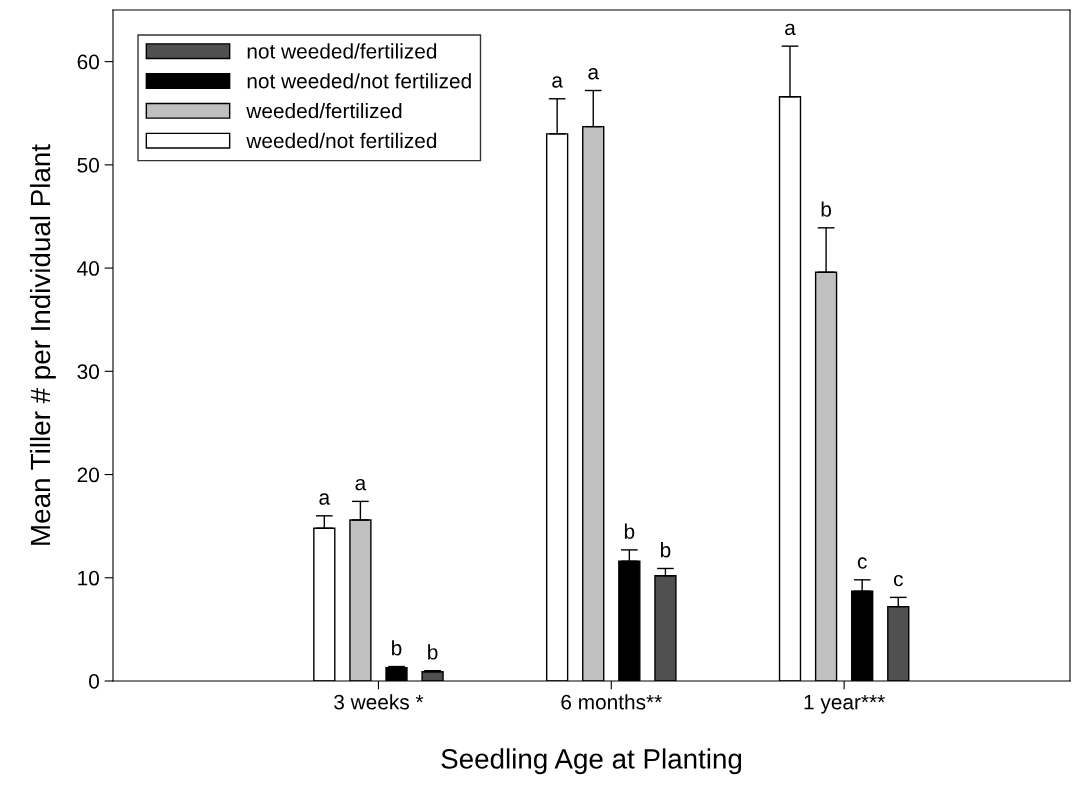  Describe the element at coordinates (88, 62) in the screenshot. I see `y-tick-label: 60` at that location.